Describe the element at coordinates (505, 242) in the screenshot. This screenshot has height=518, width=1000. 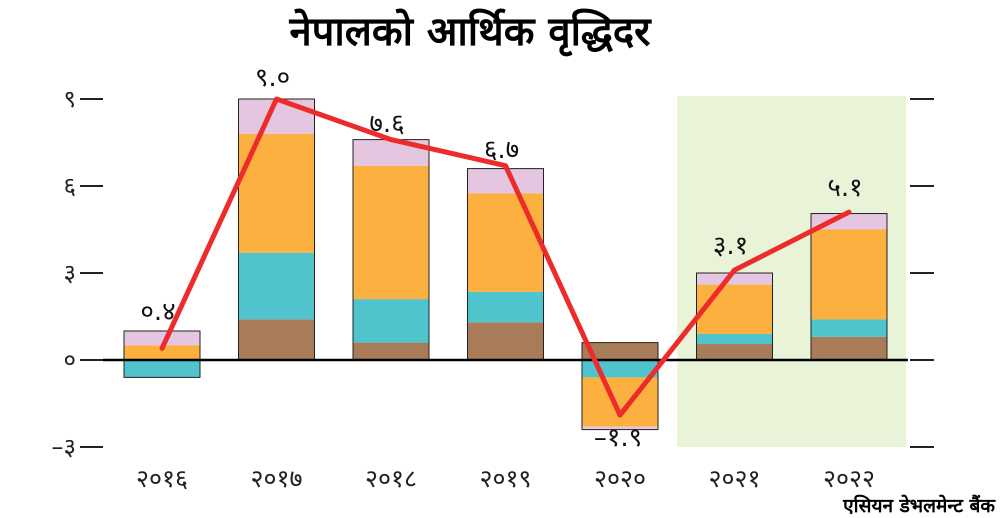
I see `bar-segment-२०१९-2` at that location.